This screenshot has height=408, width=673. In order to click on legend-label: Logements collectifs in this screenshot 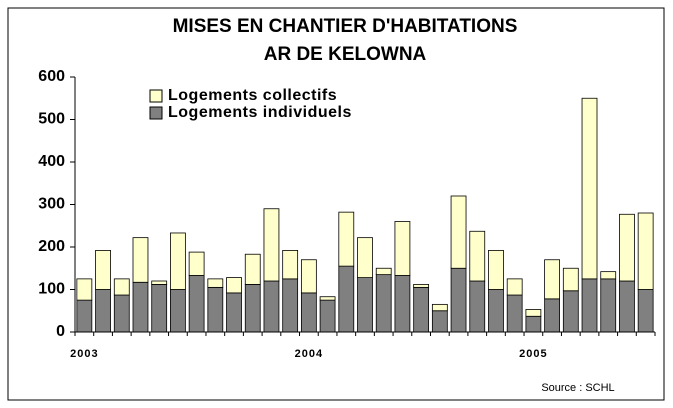, I will do `click(252, 95)`.